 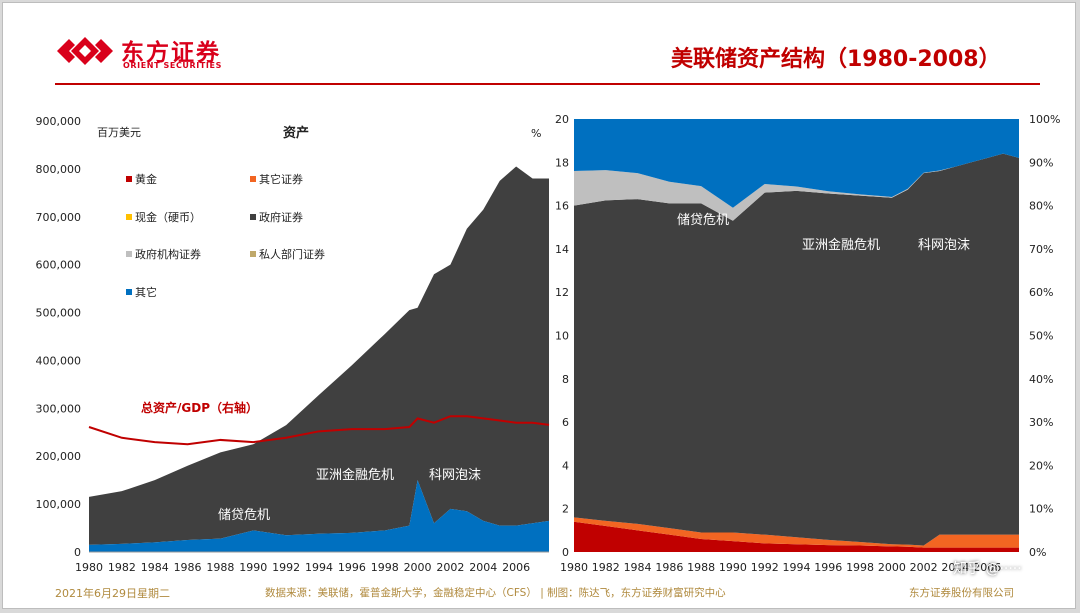 I want to click on annotation-ratio: 总资产/GDP（右轴）, so click(x=199, y=407).